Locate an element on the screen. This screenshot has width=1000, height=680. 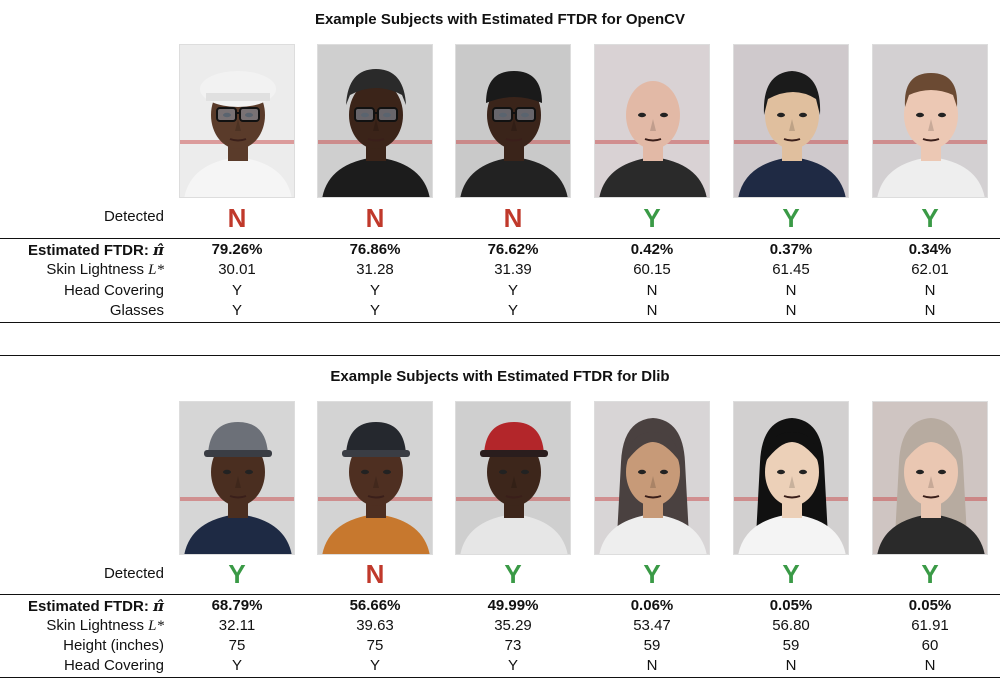
row-label-height: Height (inches) is located at coordinates (113, 645).